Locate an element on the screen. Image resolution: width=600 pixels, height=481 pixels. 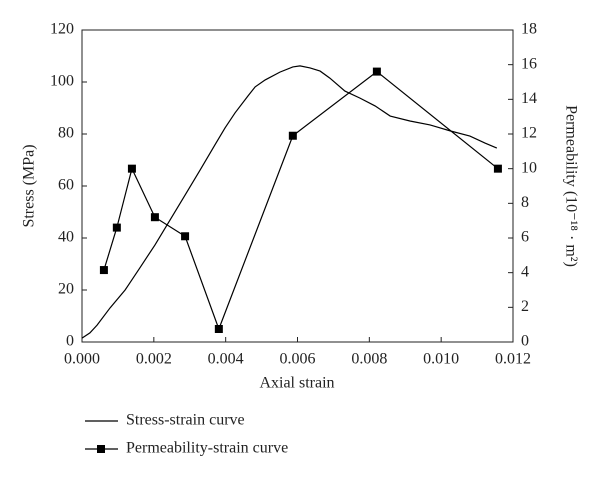
y2-tick-label: 18 is located at coordinates (529, 29).